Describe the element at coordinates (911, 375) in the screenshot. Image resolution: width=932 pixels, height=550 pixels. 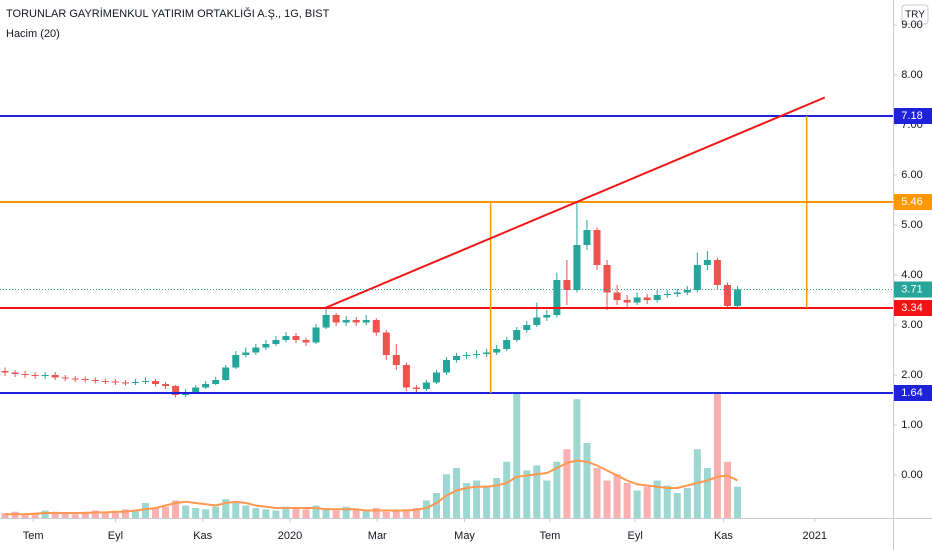
I see `y-tick-label: 2.00` at that location.